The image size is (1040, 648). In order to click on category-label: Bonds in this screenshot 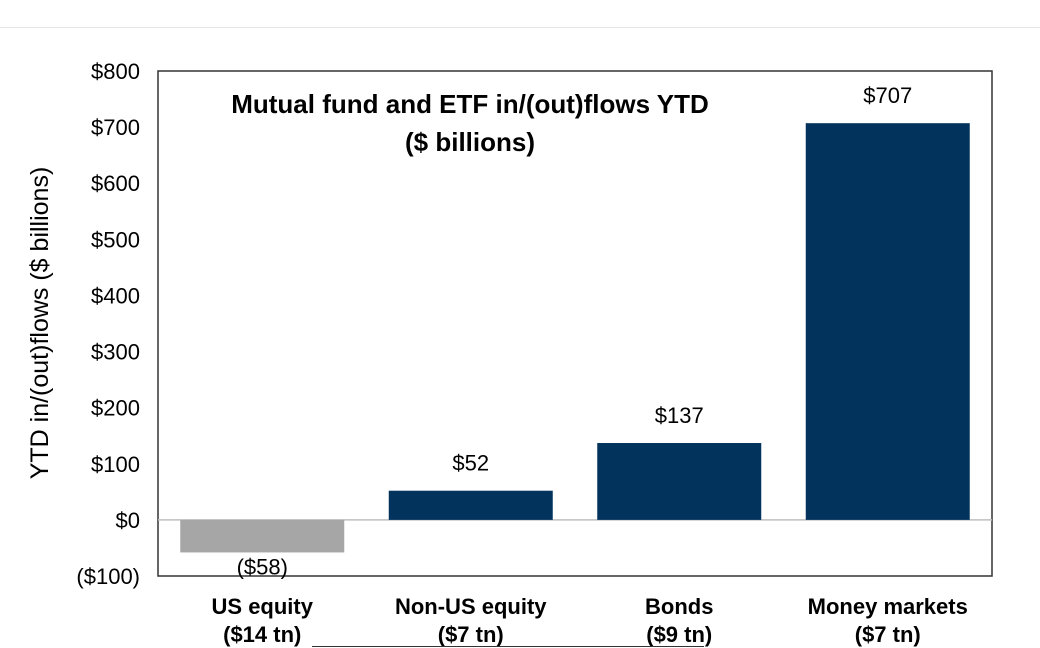, I will do `click(679, 606)`.